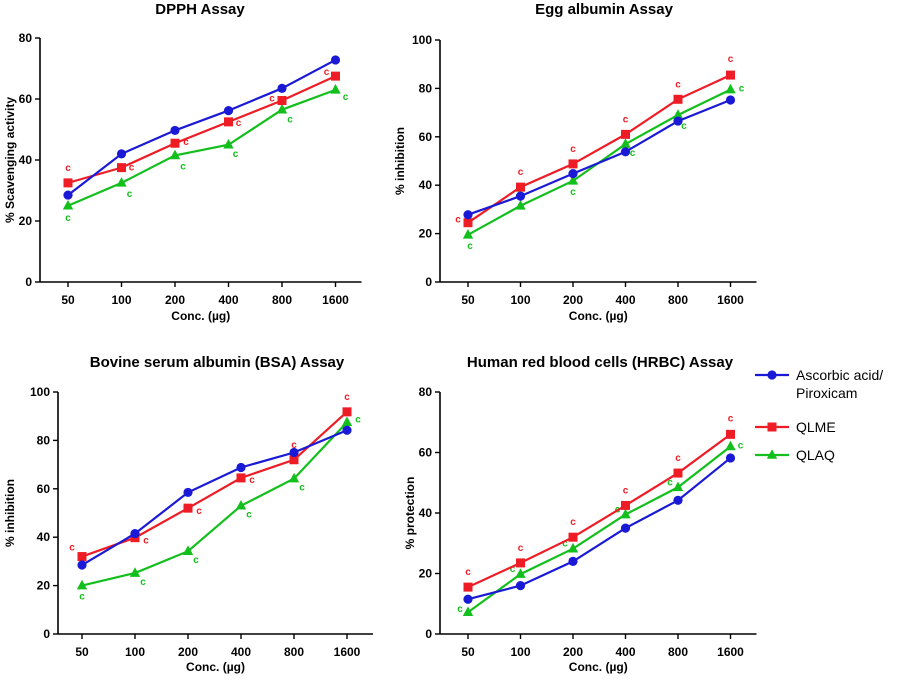  I want to click on series-qlaq: c c c c c c, so click(205, 154).